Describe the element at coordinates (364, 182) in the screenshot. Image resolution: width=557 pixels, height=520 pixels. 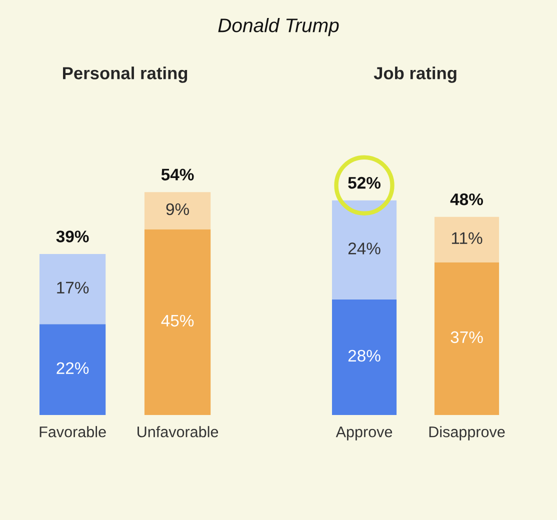
I see `total-label: 52%` at that location.